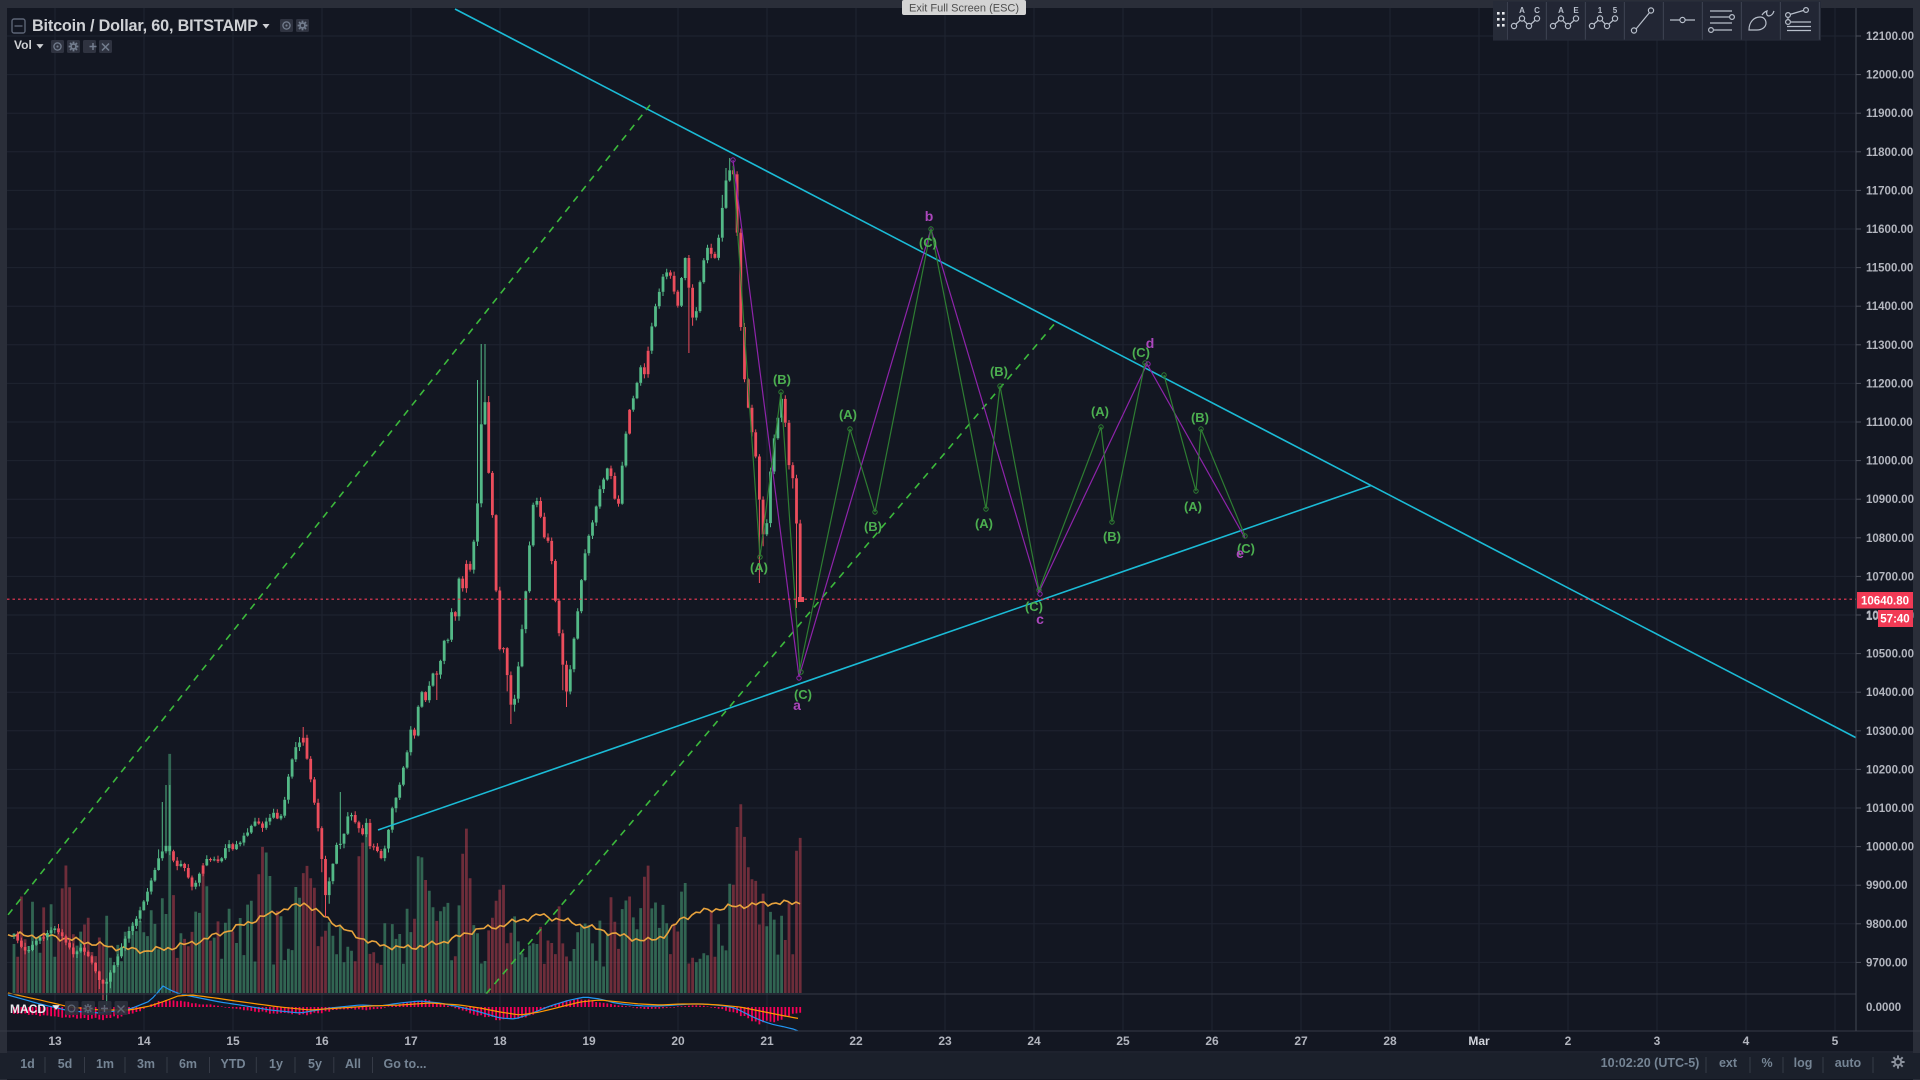 The height and width of the screenshot is (1080, 1920). I want to click on svg-text: 1, so click(1600, 10).